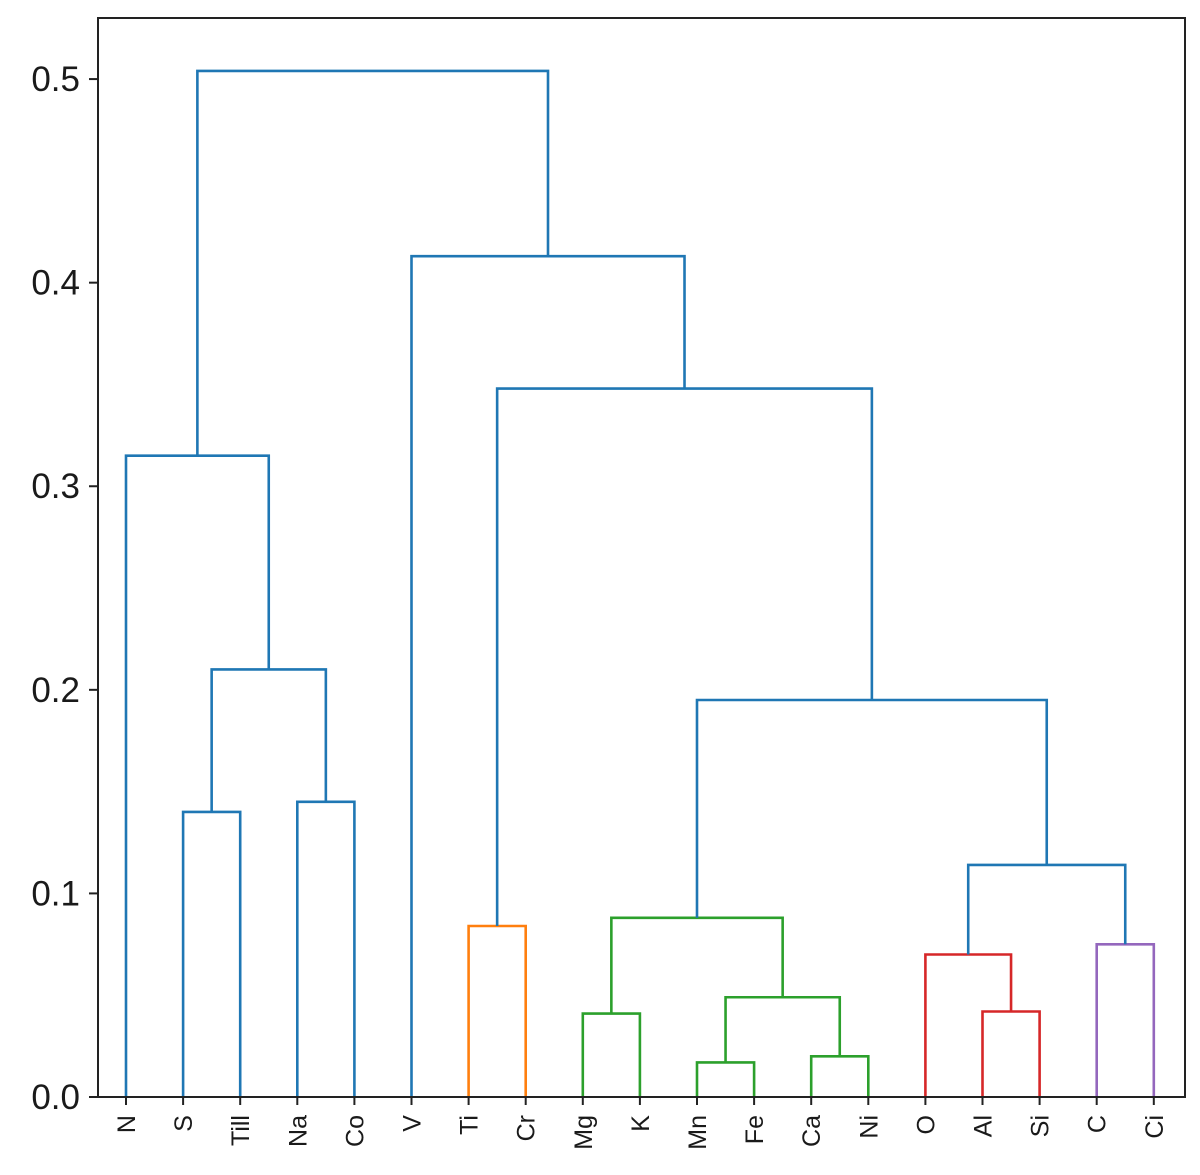 The image size is (1200, 1175). I want to click on y-tick-label: 0.3, so click(55, 486).